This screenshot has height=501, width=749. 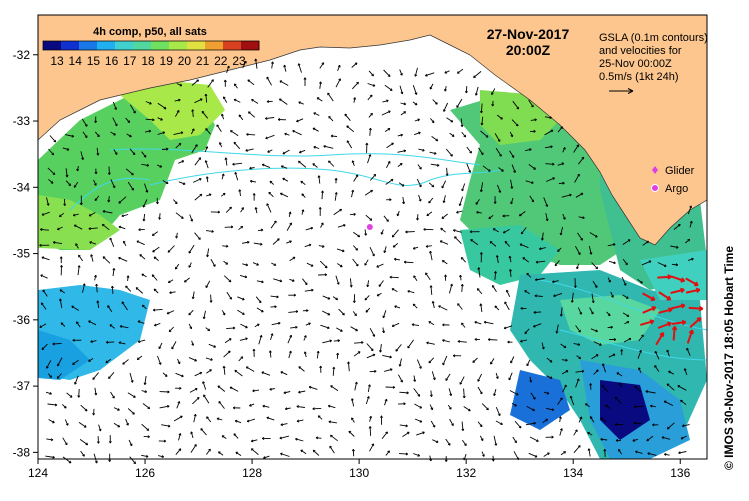 I want to click on y-tick-label: -35, so click(x=22, y=254).